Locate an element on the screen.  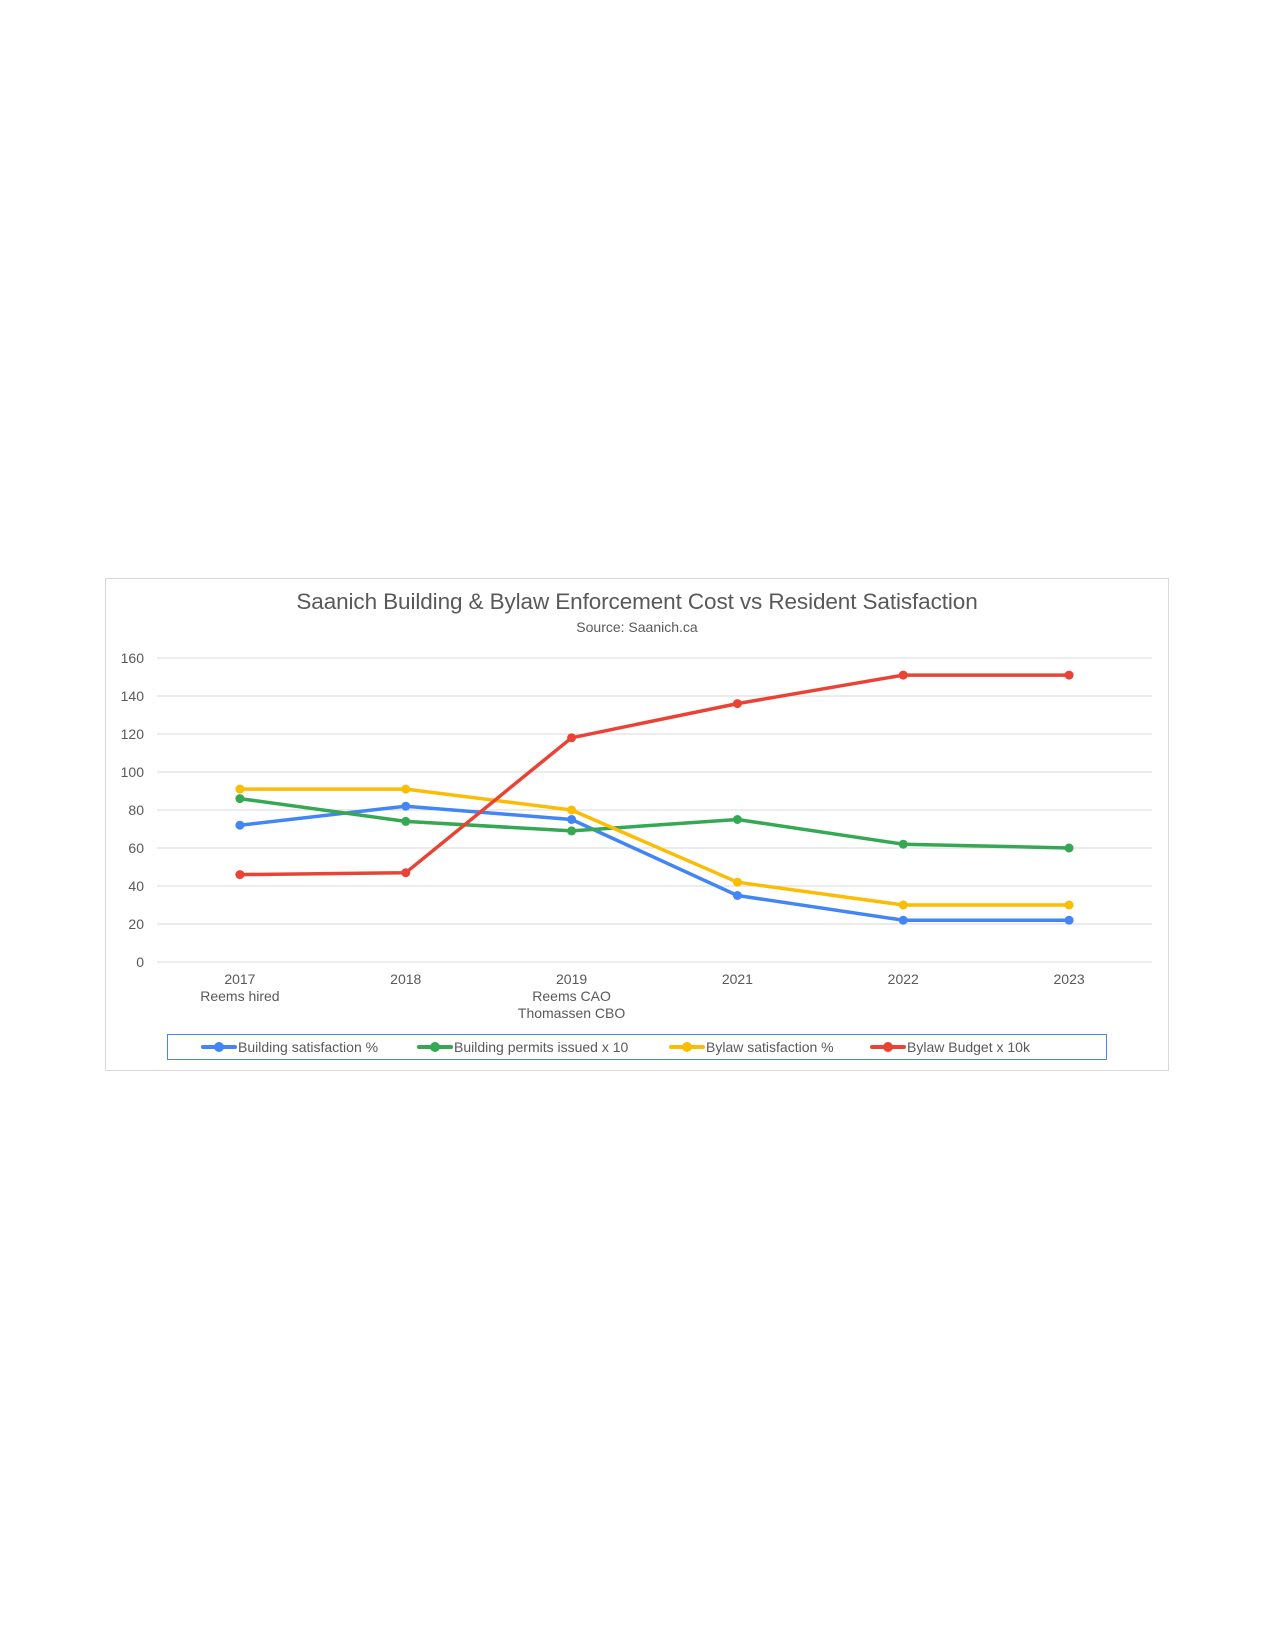
x-tick-label: 2022 is located at coordinates (903, 979).